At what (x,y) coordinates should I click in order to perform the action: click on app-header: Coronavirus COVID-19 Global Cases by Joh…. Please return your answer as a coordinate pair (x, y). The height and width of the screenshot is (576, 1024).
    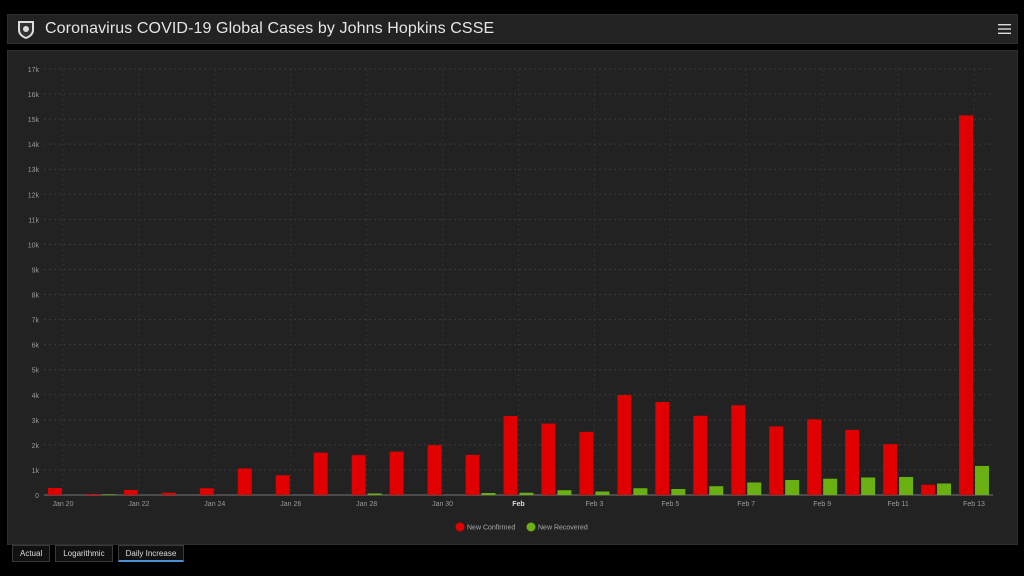
    Looking at the image, I should click on (512, 29).